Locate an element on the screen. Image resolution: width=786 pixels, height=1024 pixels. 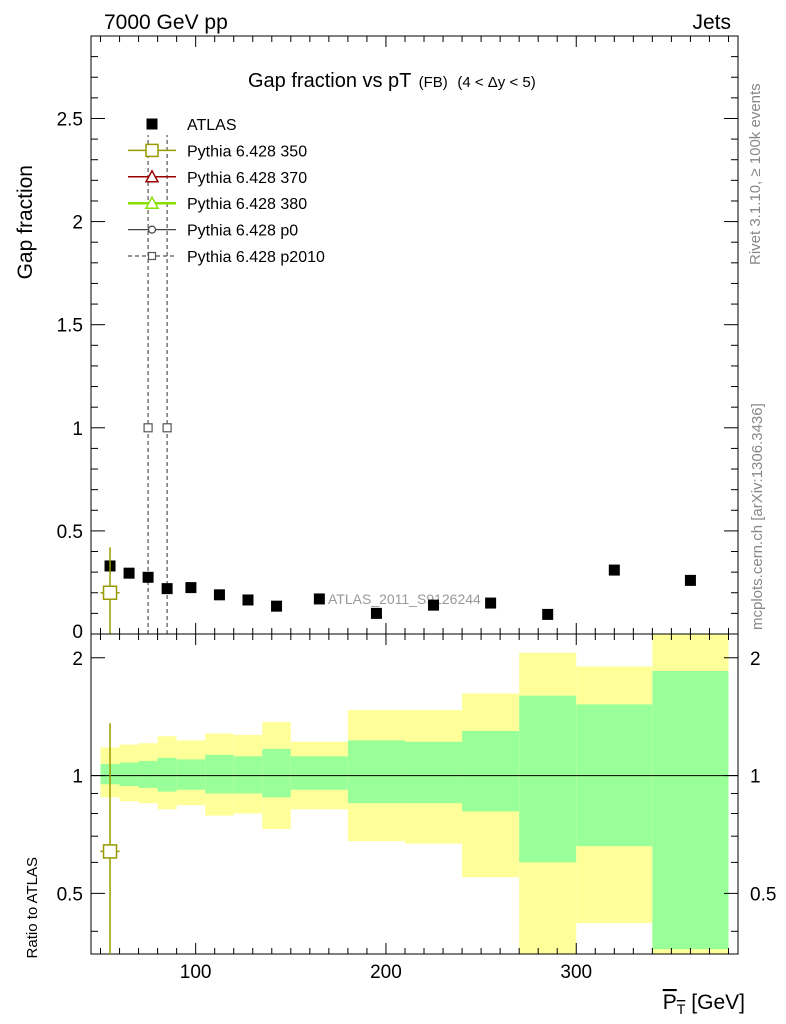
ratio-y-tick-label: 0.5 is located at coordinates (70, 894).